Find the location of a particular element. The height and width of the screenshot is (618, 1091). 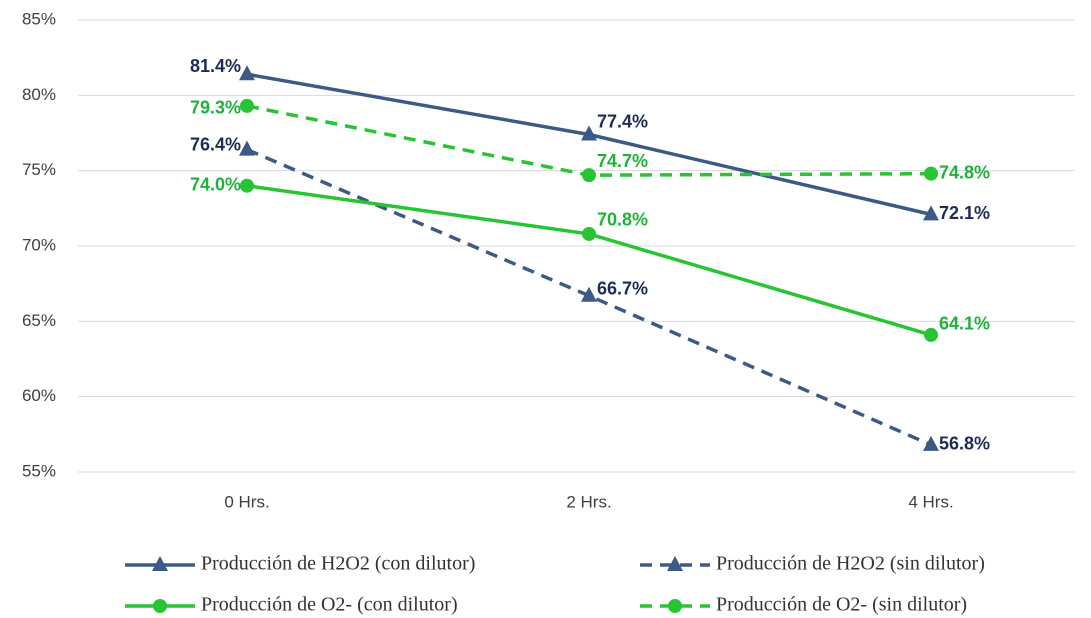

y-tick-label: 65% is located at coordinates (39, 320).